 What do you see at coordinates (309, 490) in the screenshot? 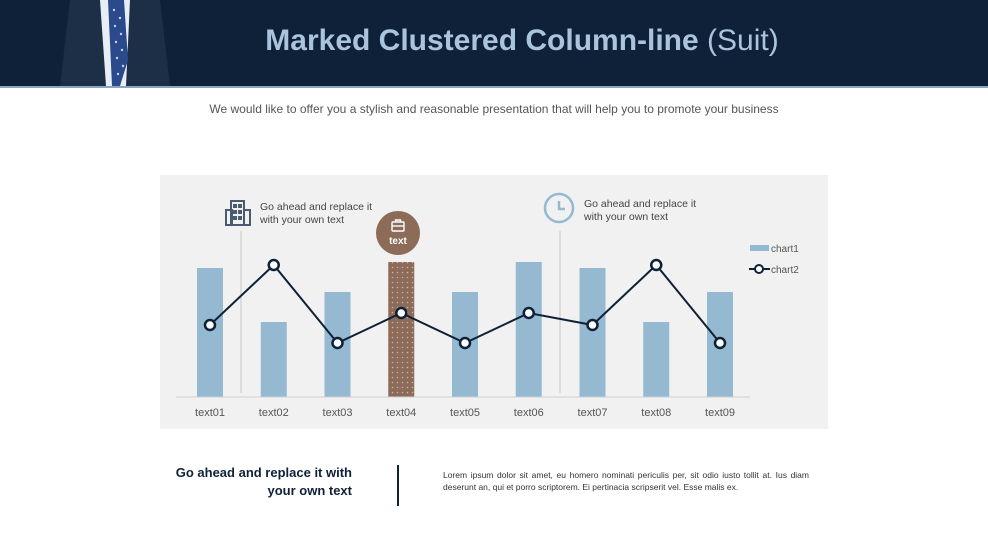
I see `bottom-heading-line2: your own text` at bounding box center [309, 490].